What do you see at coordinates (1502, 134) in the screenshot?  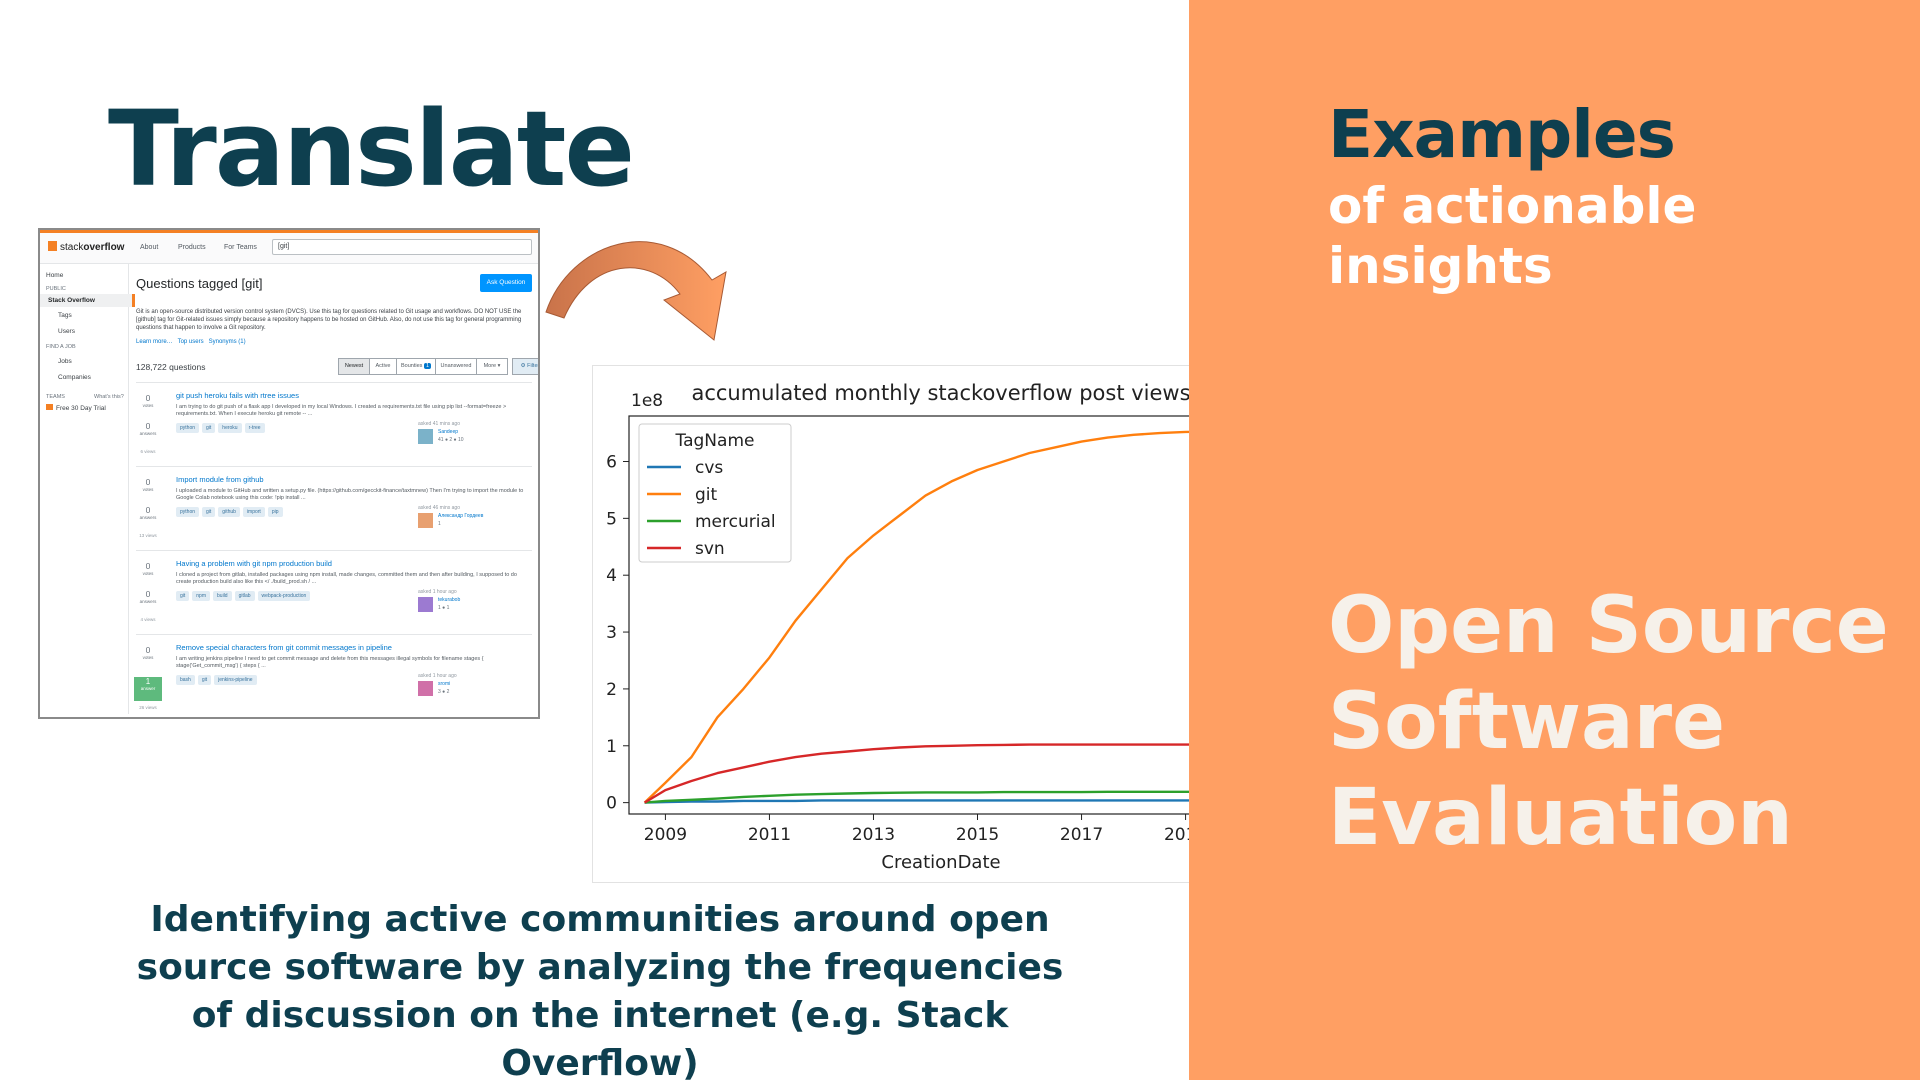 I see `examples-title: Examples` at bounding box center [1502, 134].